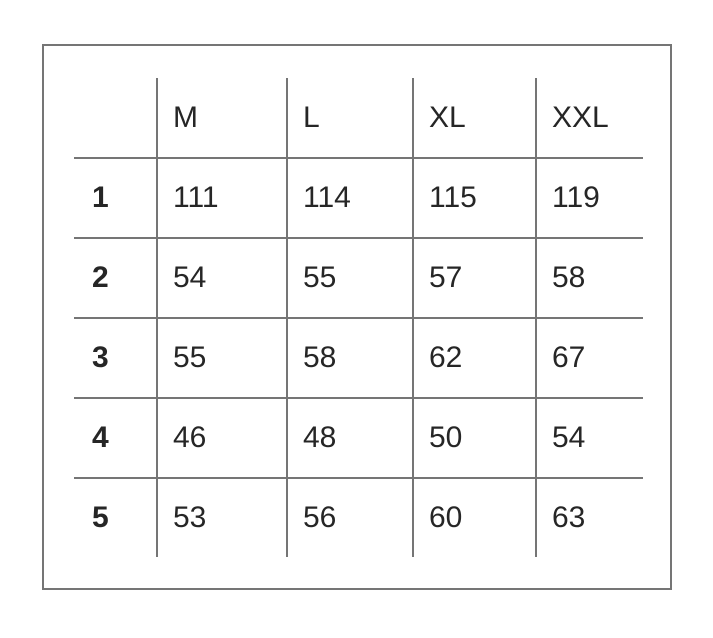 This screenshot has width=713, height=638. I want to click on table-cell: 114, so click(349, 197).